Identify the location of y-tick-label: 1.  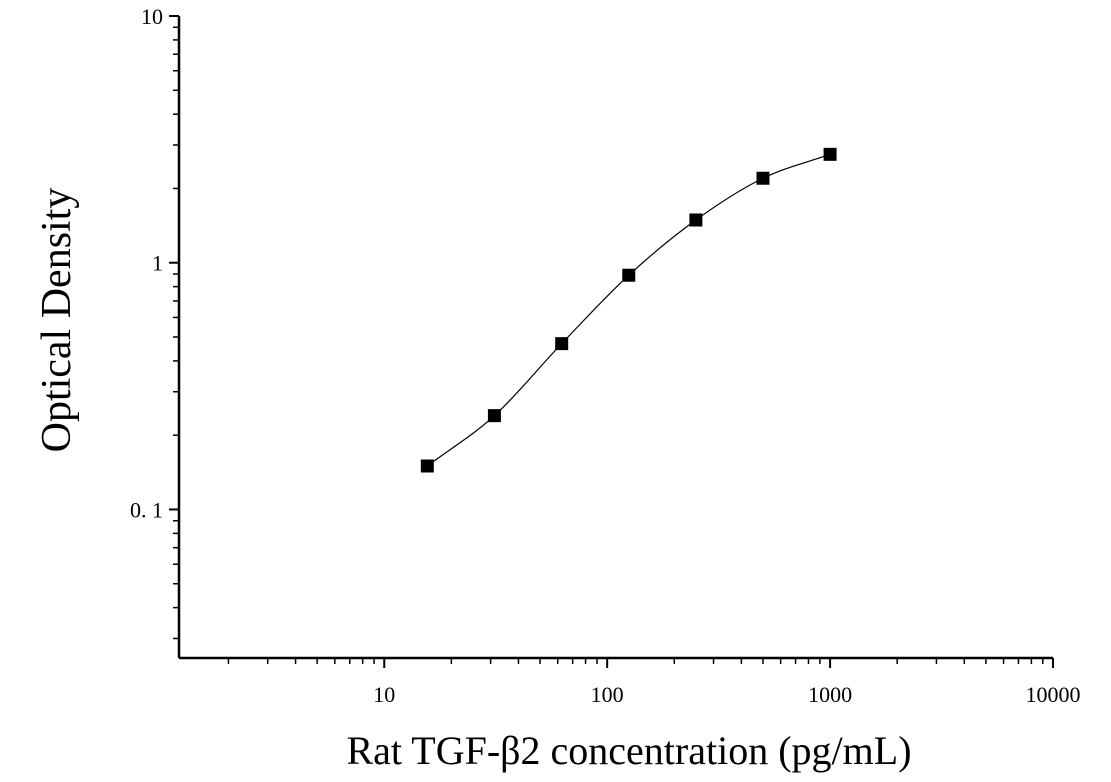
(157, 263).